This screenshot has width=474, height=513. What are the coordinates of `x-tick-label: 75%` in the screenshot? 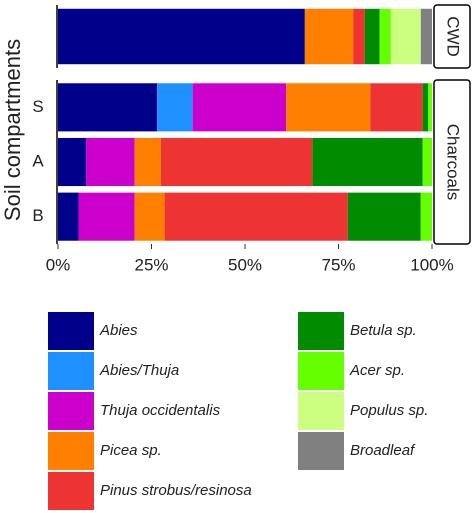 It's located at (338, 264).